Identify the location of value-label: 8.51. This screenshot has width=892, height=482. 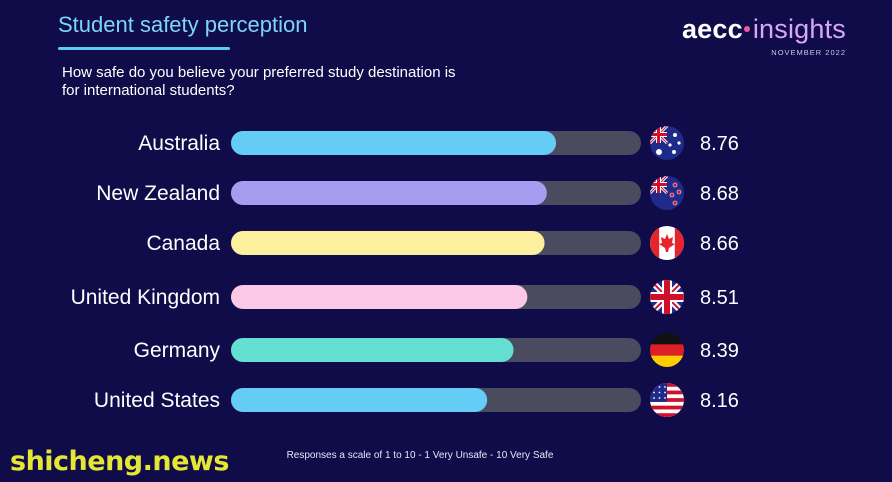
(719, 298).